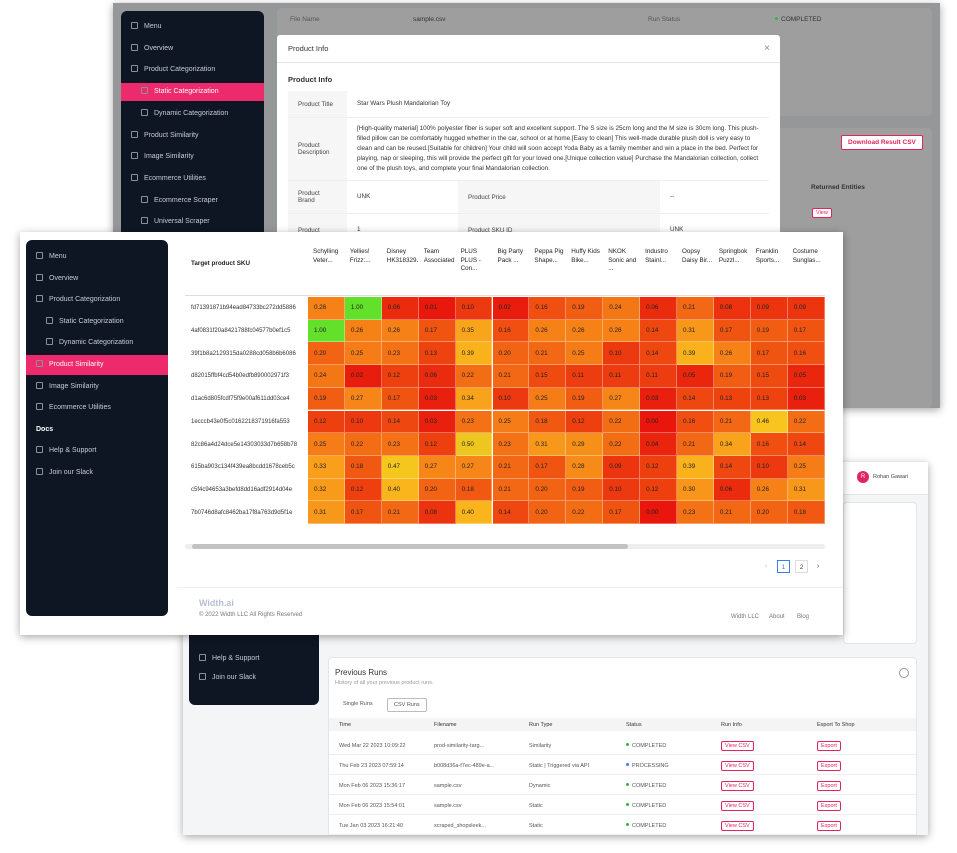 The image size is (957, 853). What do you see at coordinates (904, 673) in the screenshot?
I see `info-icon` at bounding box center [904, 673].